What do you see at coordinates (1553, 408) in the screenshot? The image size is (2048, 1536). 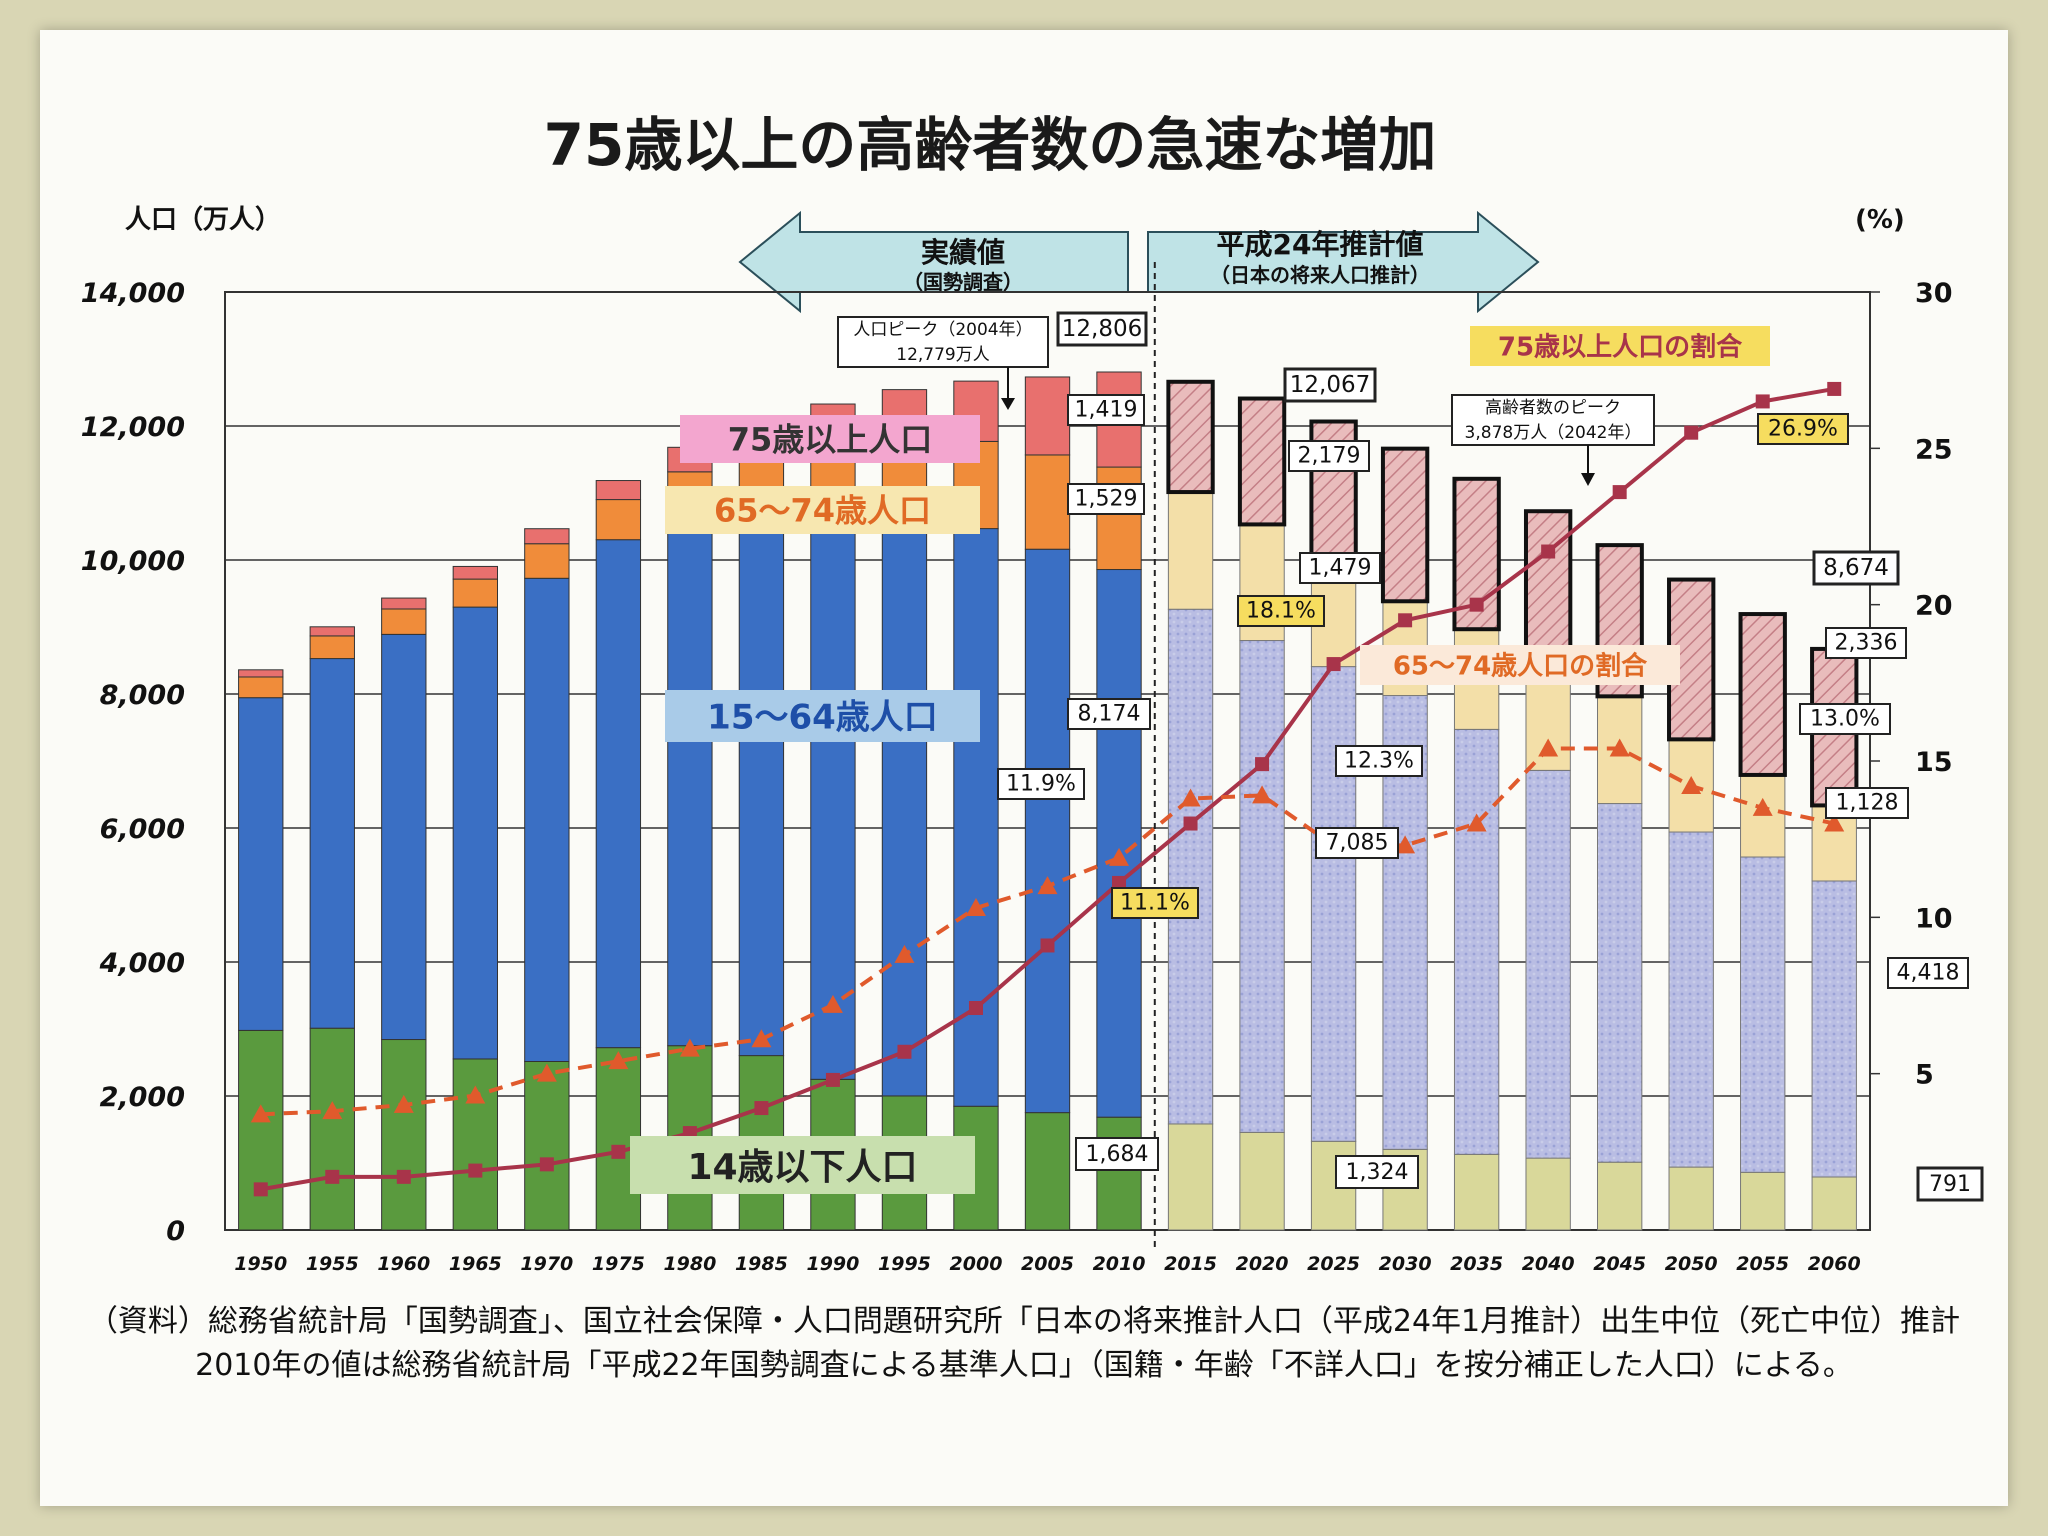 I see `elderly-peak-label: 高齢者数のピーク` at bounding box center [1553, 408].